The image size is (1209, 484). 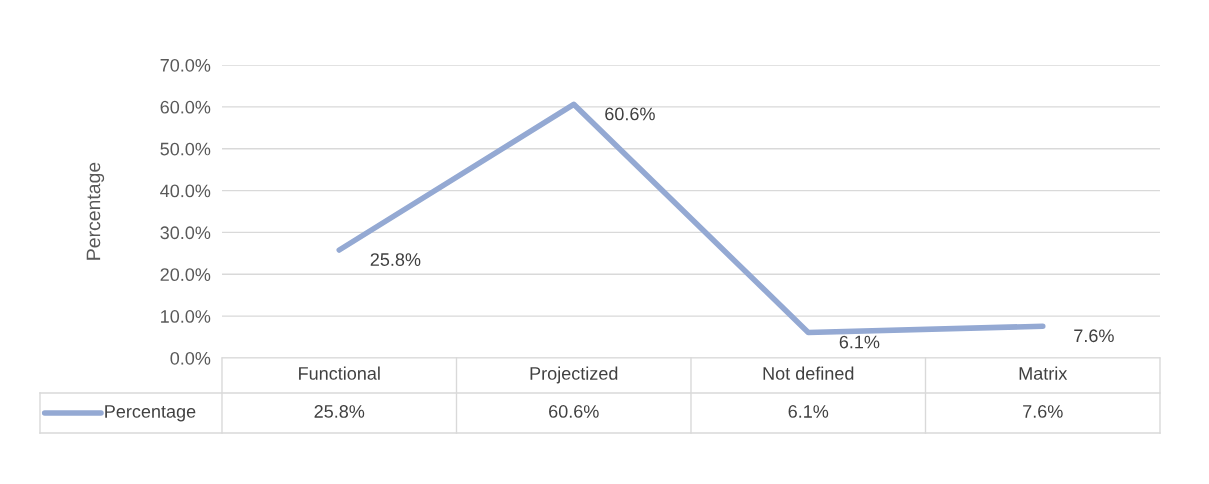 I want to click on y-tick-label: 40.0%, so click(x=185, y=191).